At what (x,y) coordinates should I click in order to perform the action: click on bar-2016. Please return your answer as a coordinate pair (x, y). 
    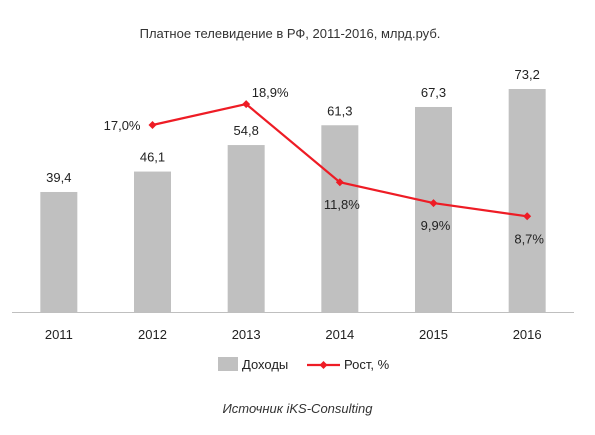
    Looking at the image, I should click on (527, 200).